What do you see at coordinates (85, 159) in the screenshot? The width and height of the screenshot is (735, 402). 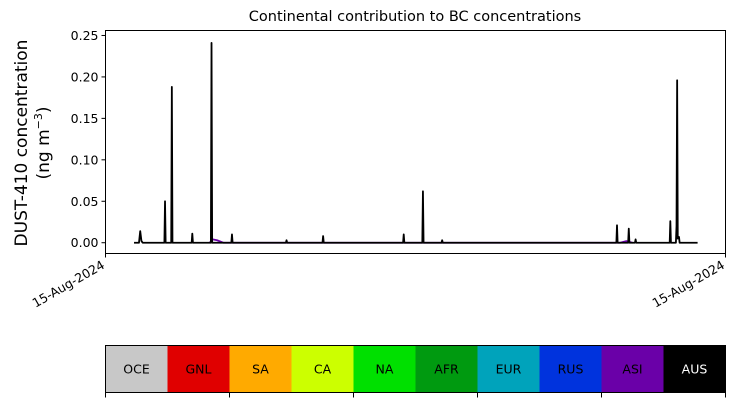 I see `y-tick-label: 0.10` at bounding box center [85, 159].